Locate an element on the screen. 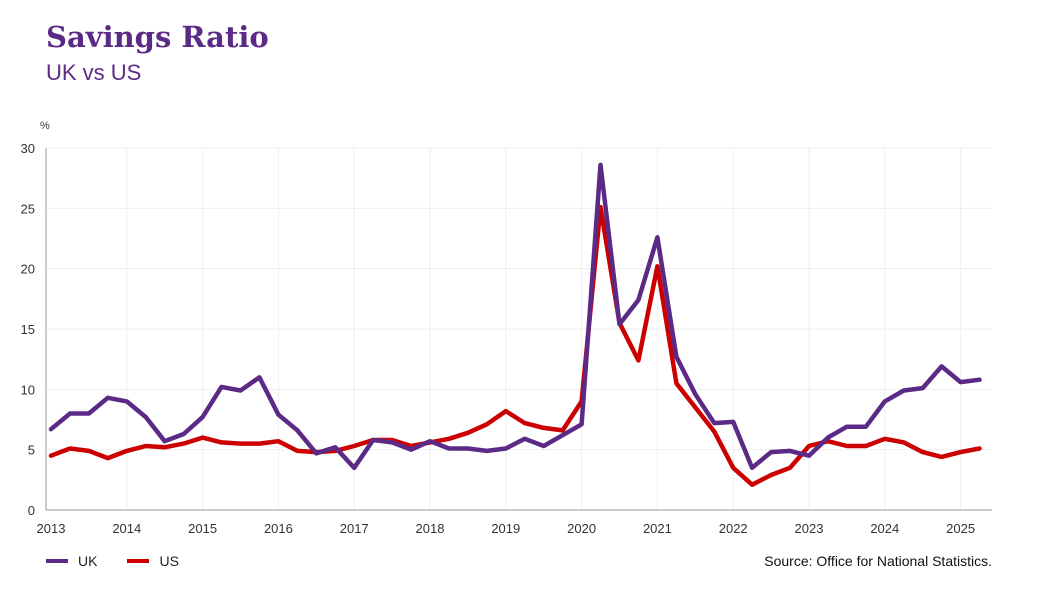 Image resolution: width=1044 pixels, height=600 pixels. legend-label-uk: UK is located at coordinates (88, 561).